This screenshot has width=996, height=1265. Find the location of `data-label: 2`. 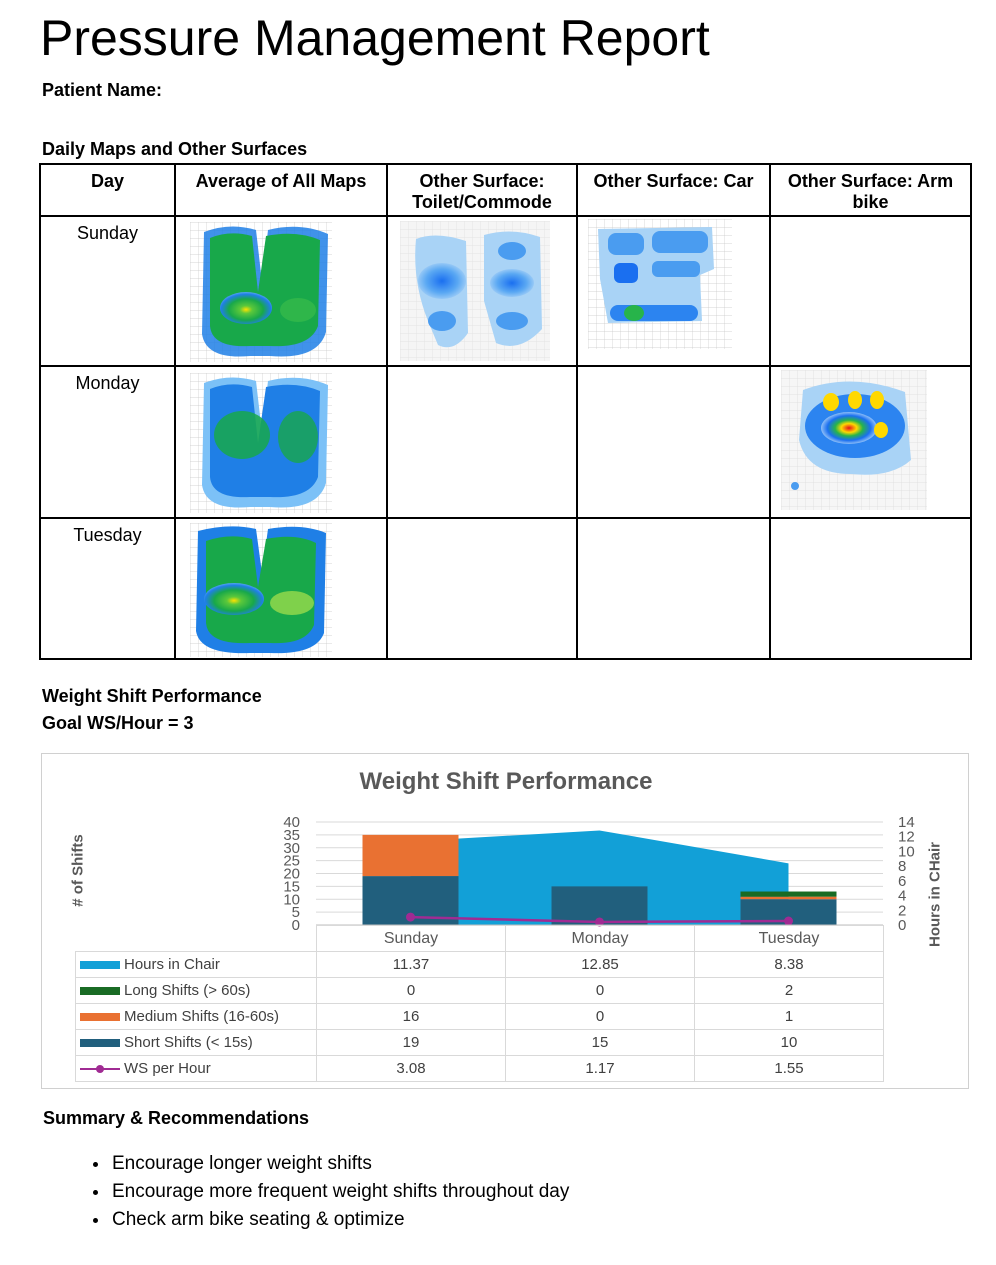

data-label: 2 is located at coordinates (789, 990).